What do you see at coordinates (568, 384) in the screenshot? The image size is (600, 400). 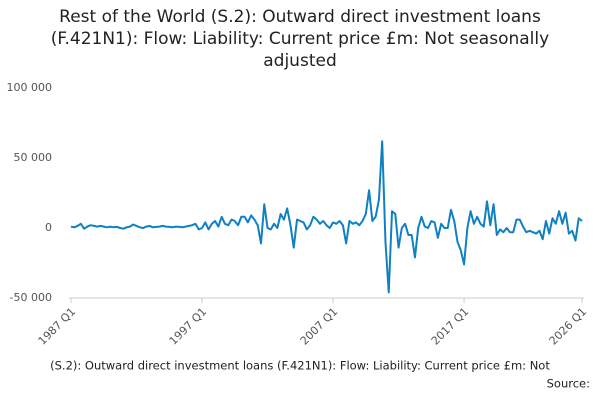 I see `source: Source:` at bounding box center [568, 384].